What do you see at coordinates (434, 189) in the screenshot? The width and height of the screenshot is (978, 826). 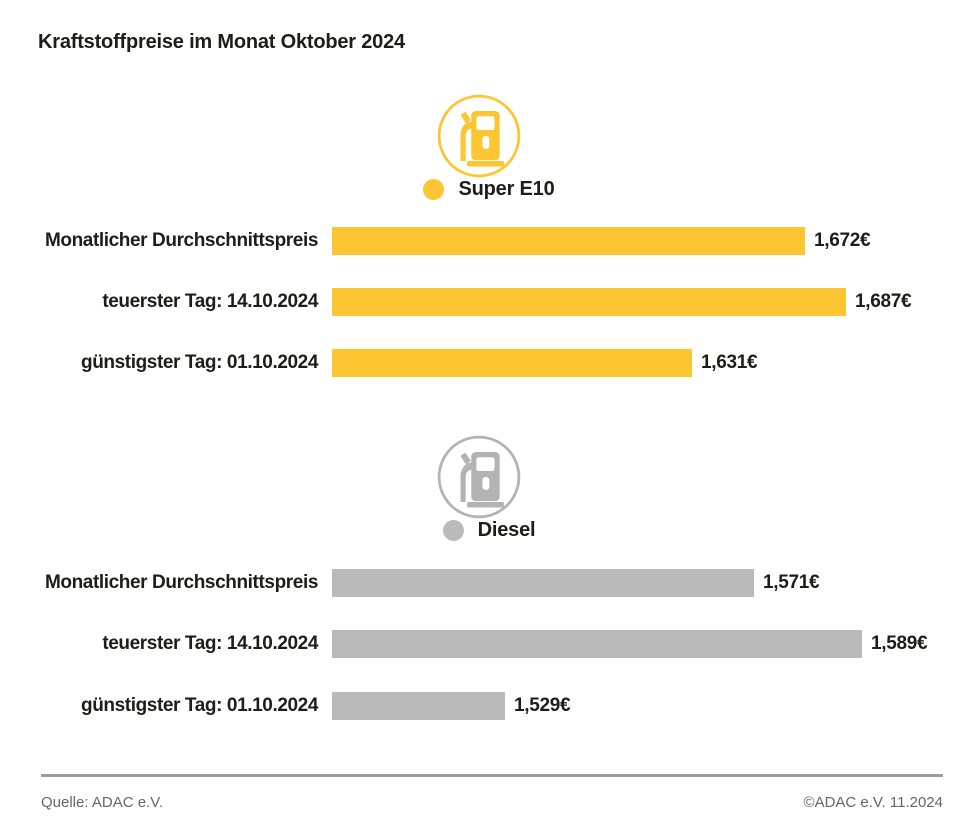 I see `yellow-dot-icon` at bounding box center [434, 189].